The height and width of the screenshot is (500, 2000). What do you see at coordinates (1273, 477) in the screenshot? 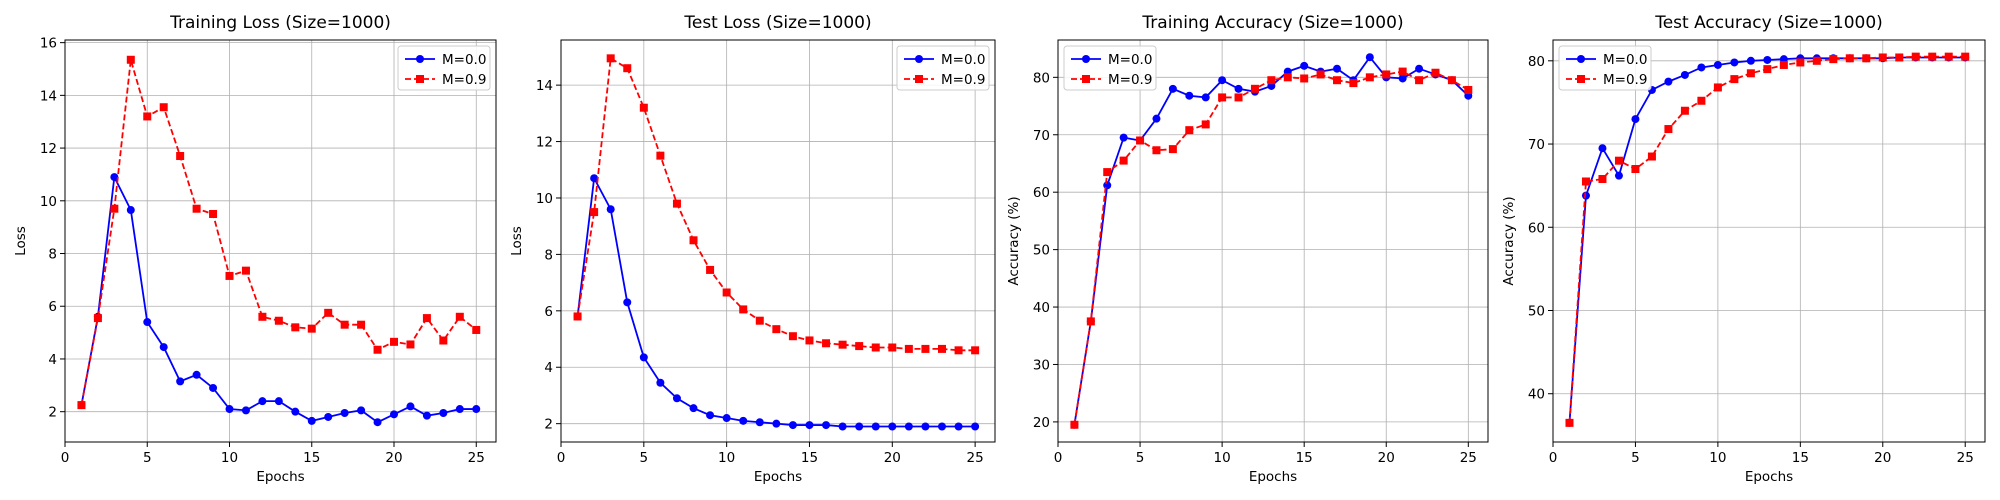
I see `x-axis-label: Epochs` at bounding box center [1273, 477].